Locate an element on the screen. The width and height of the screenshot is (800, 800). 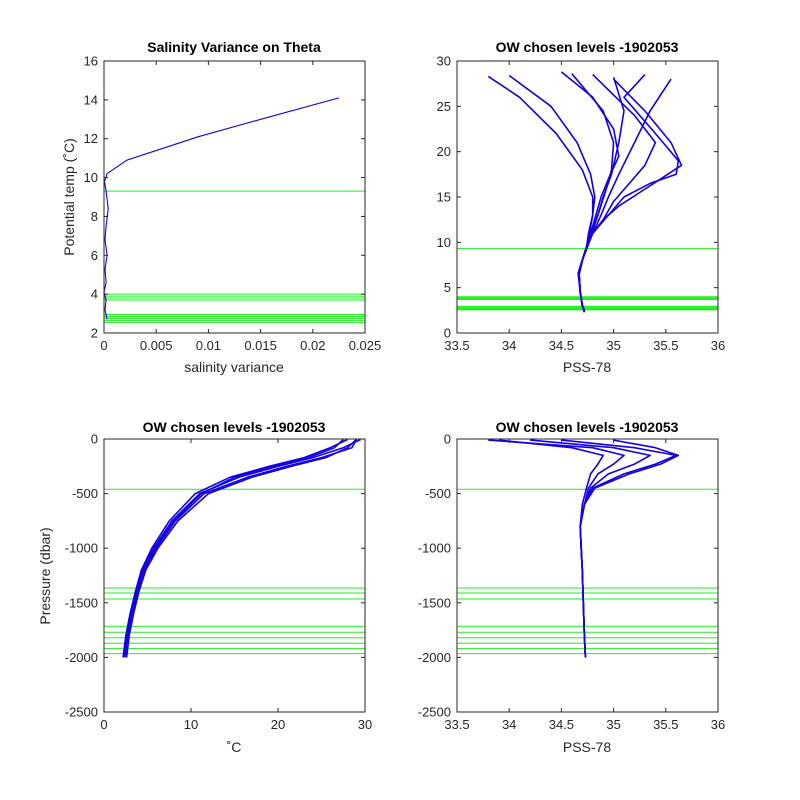
panel-2-xlabel: PSS-78 is located at coordinates (587, 367).